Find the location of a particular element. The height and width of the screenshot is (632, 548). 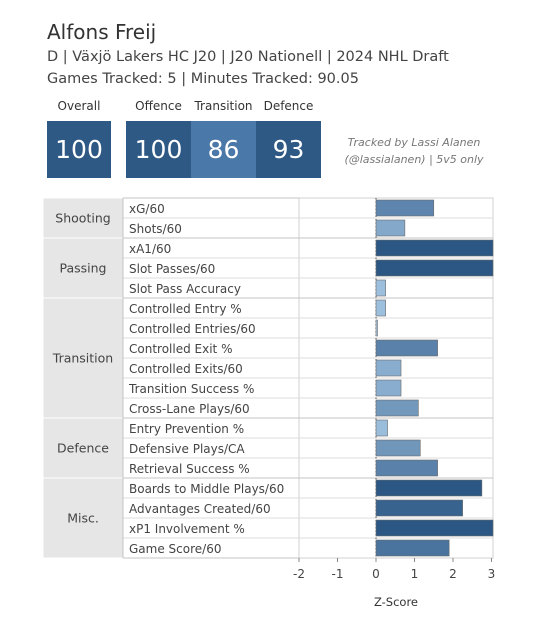

group-cell-shooting is located at coordinates (83, 218).